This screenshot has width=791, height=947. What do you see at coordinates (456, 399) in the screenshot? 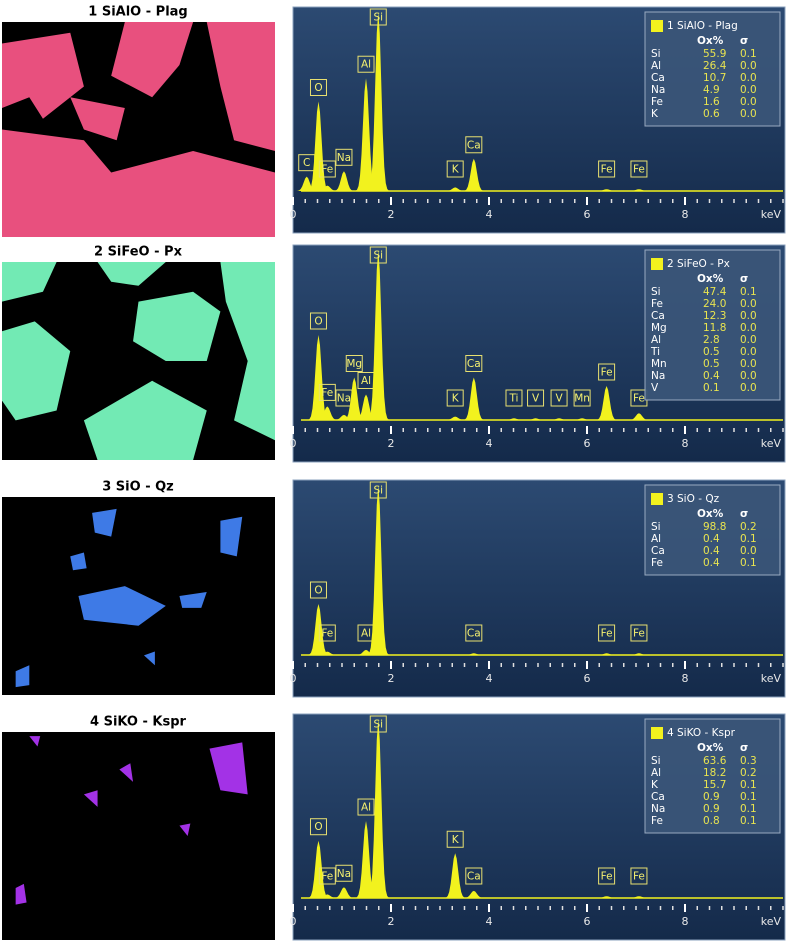
I see `peak-label: K` at bounding box center [456, 399].